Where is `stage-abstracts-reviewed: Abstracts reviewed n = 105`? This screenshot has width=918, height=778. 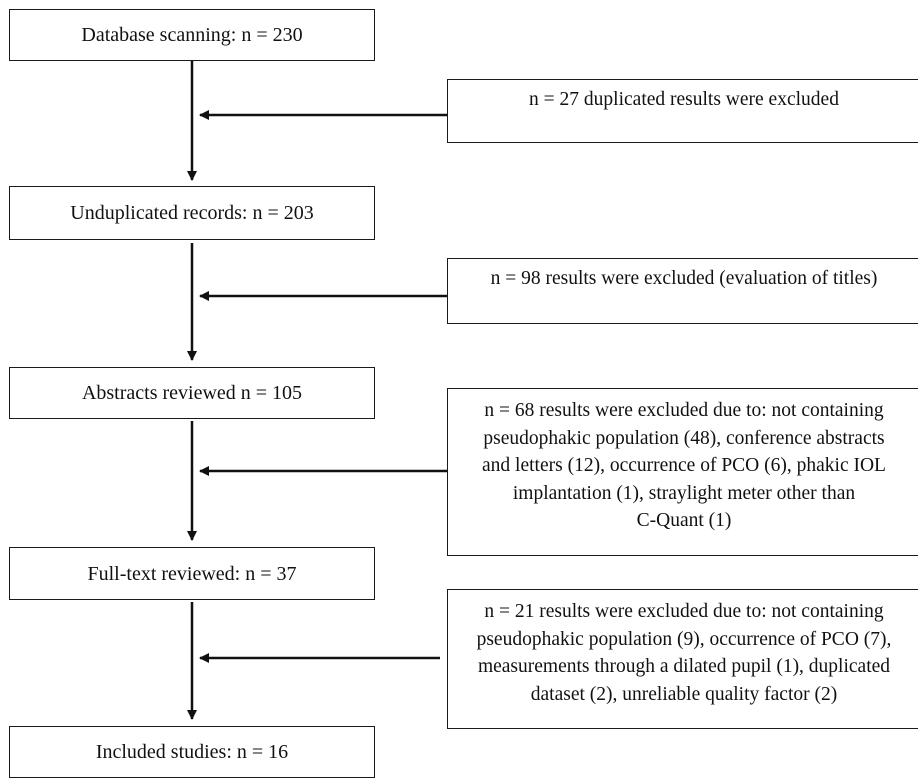
stage-abstracts-reviewed: Abstracts reviewed n = 105 is located at coordinates (192, 393).